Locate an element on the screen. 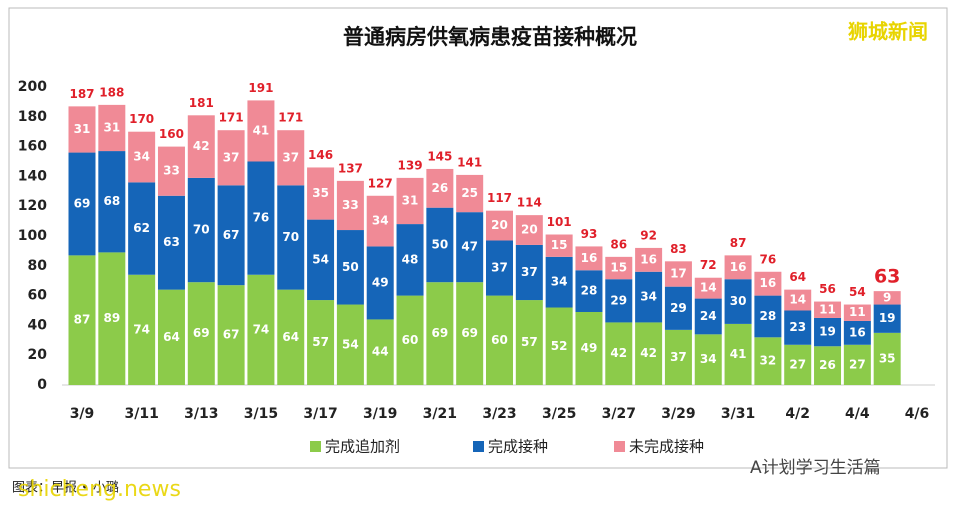  data-label: 29 is located at coordinates (678, 308).